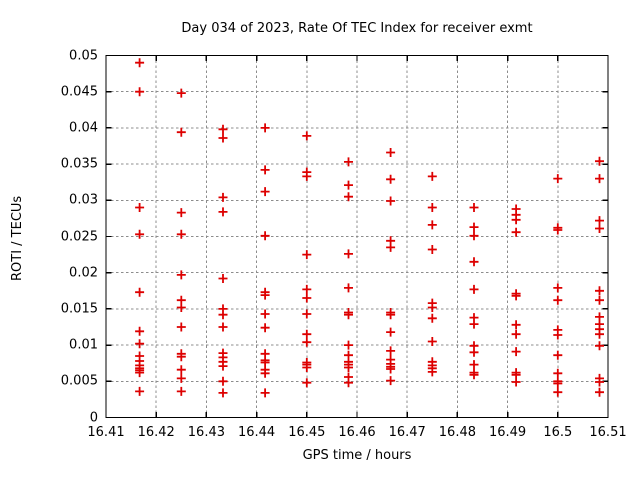  Describe the element at coordinates (83, 273) in the screenshot. I see `y-tick-label: 0.02` at that location.